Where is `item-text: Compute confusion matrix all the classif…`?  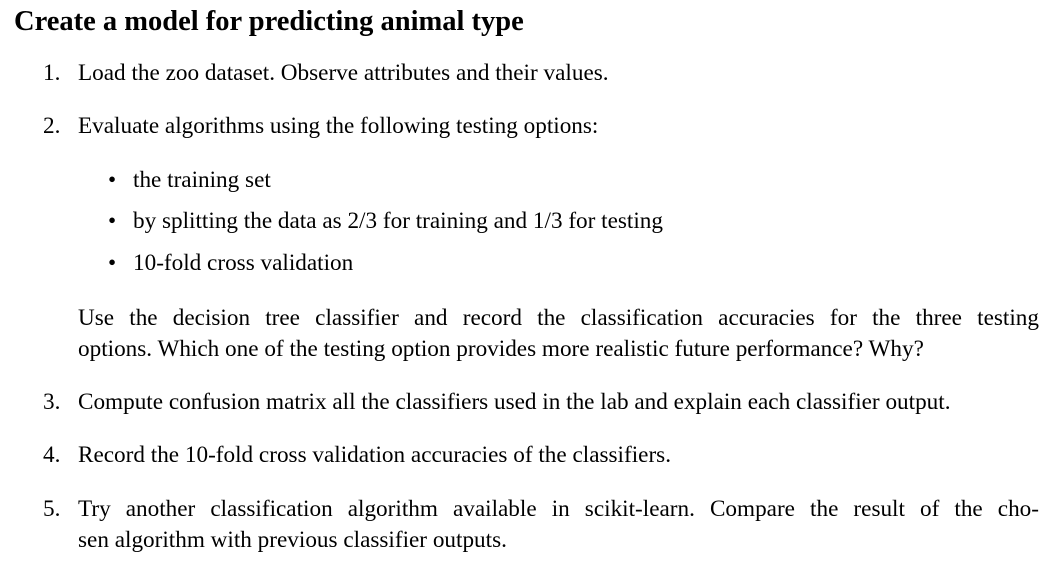 item-text: Compute confusion matrix all the classif… is located at coordinates (514, 402).